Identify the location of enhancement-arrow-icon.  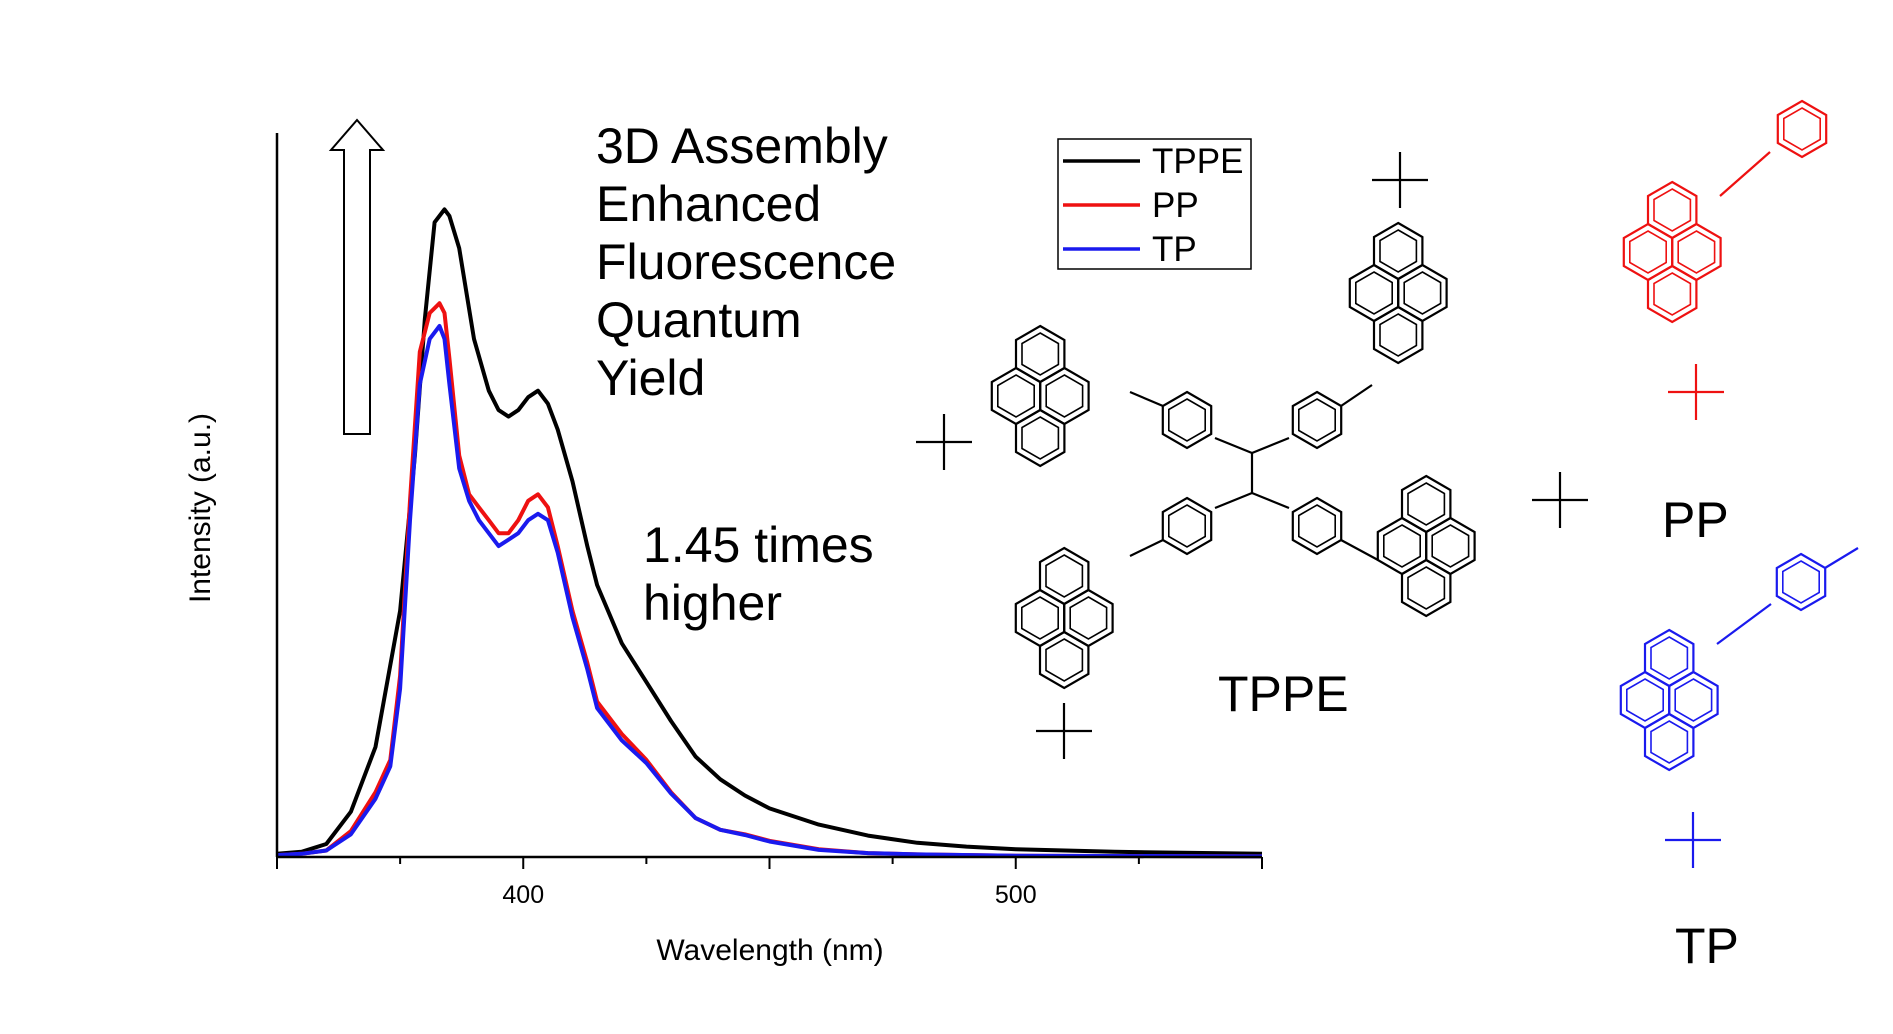
(357, 276).